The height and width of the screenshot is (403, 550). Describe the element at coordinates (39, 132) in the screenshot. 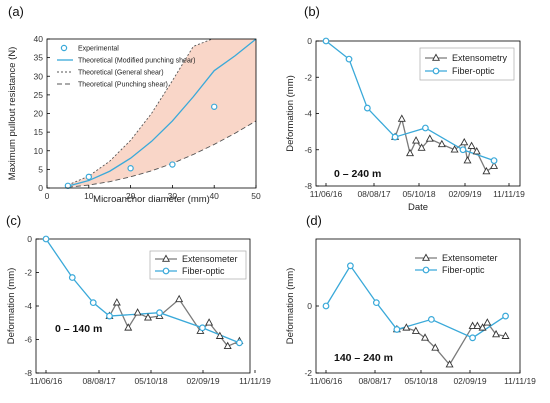

I see `y-tick-label: 15` at that location.